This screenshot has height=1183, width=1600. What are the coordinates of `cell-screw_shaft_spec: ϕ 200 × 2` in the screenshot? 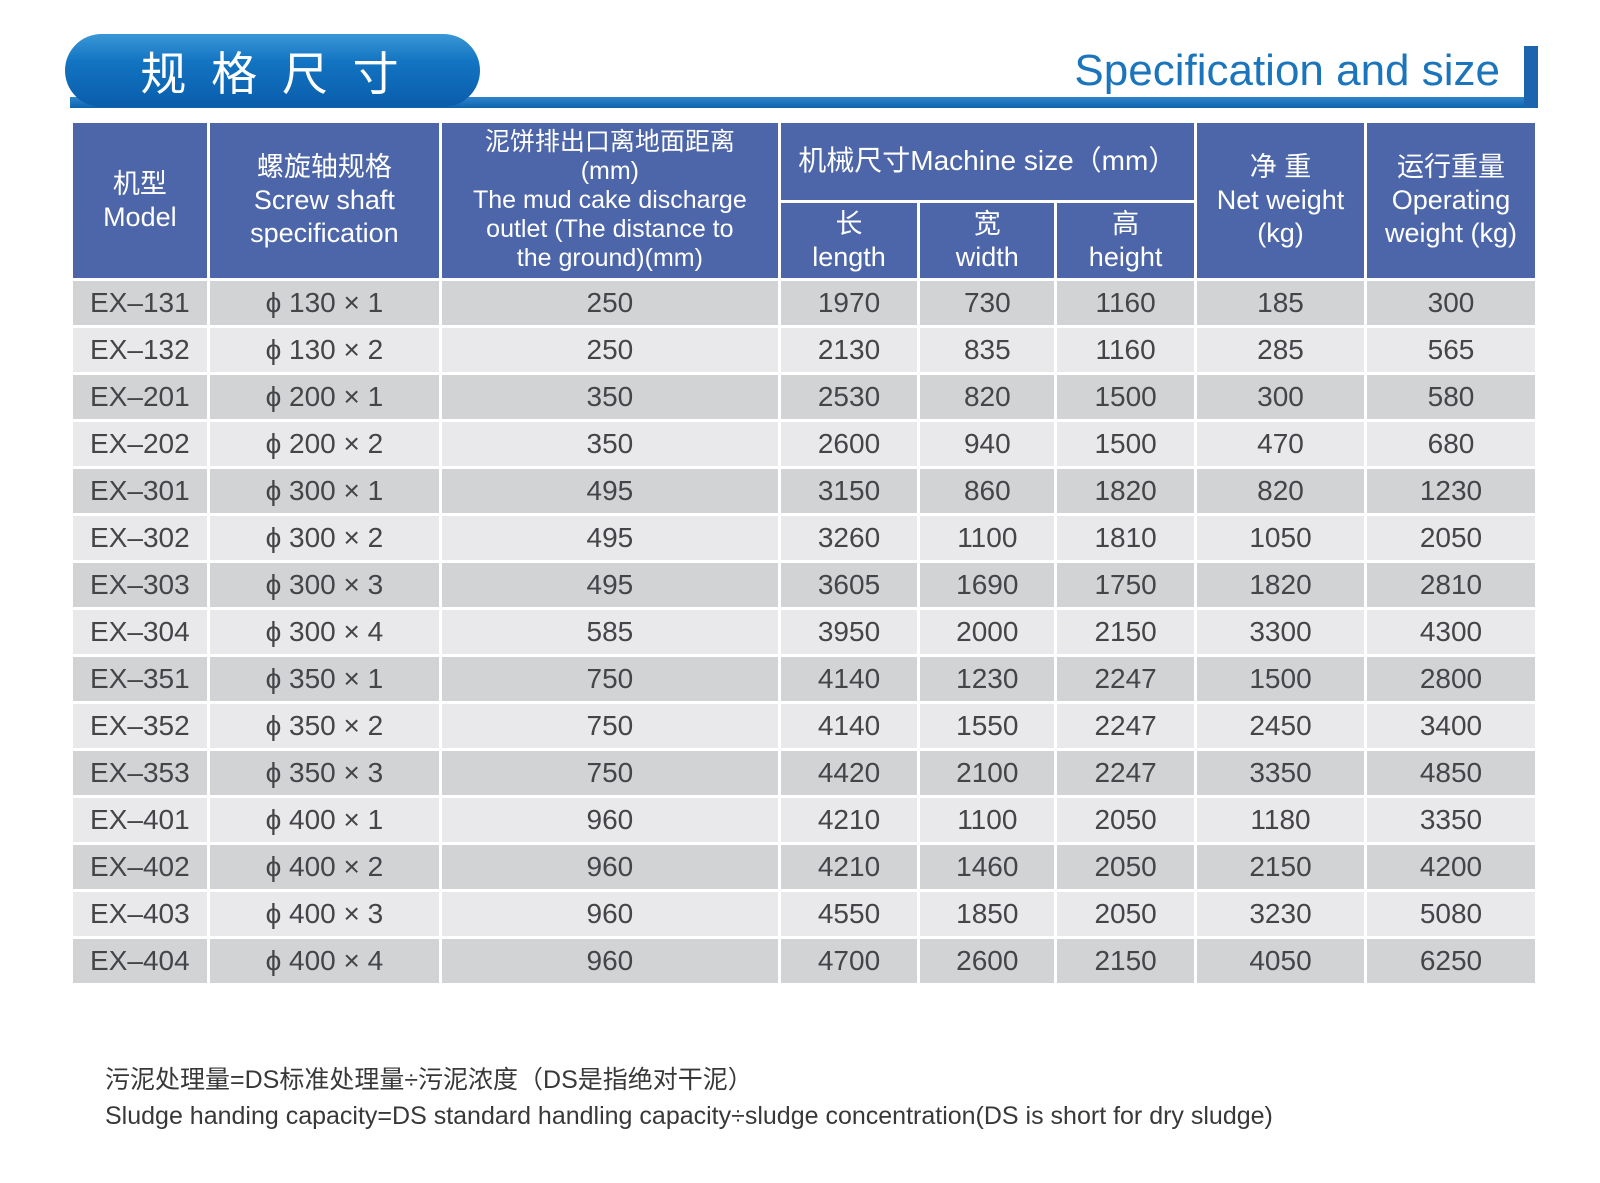 It's located at (324, 444).